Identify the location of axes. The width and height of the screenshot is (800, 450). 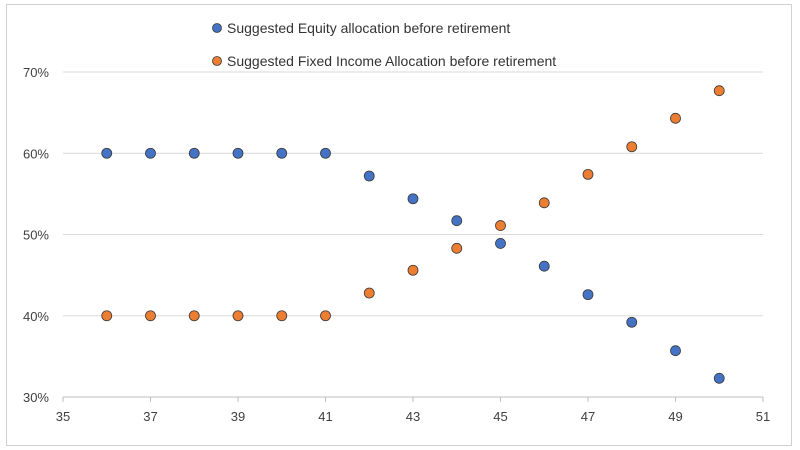
(413, 399).